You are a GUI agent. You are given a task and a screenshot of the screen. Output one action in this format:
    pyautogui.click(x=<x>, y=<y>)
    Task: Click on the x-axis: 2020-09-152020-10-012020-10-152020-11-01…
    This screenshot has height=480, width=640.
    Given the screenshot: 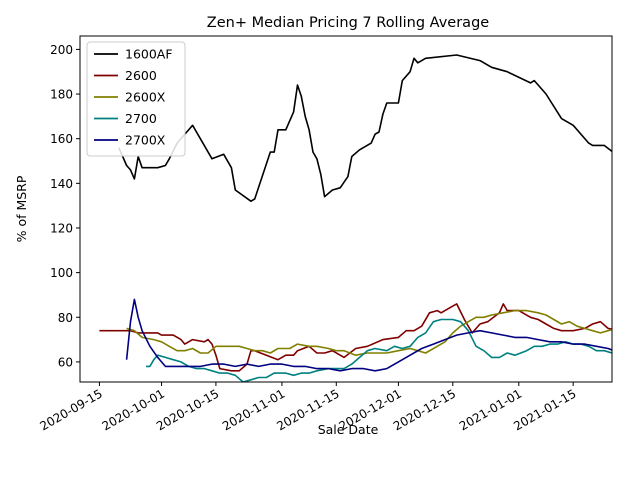 What is the action you would take?
    pyautogui.click(x=308, y=407)
    